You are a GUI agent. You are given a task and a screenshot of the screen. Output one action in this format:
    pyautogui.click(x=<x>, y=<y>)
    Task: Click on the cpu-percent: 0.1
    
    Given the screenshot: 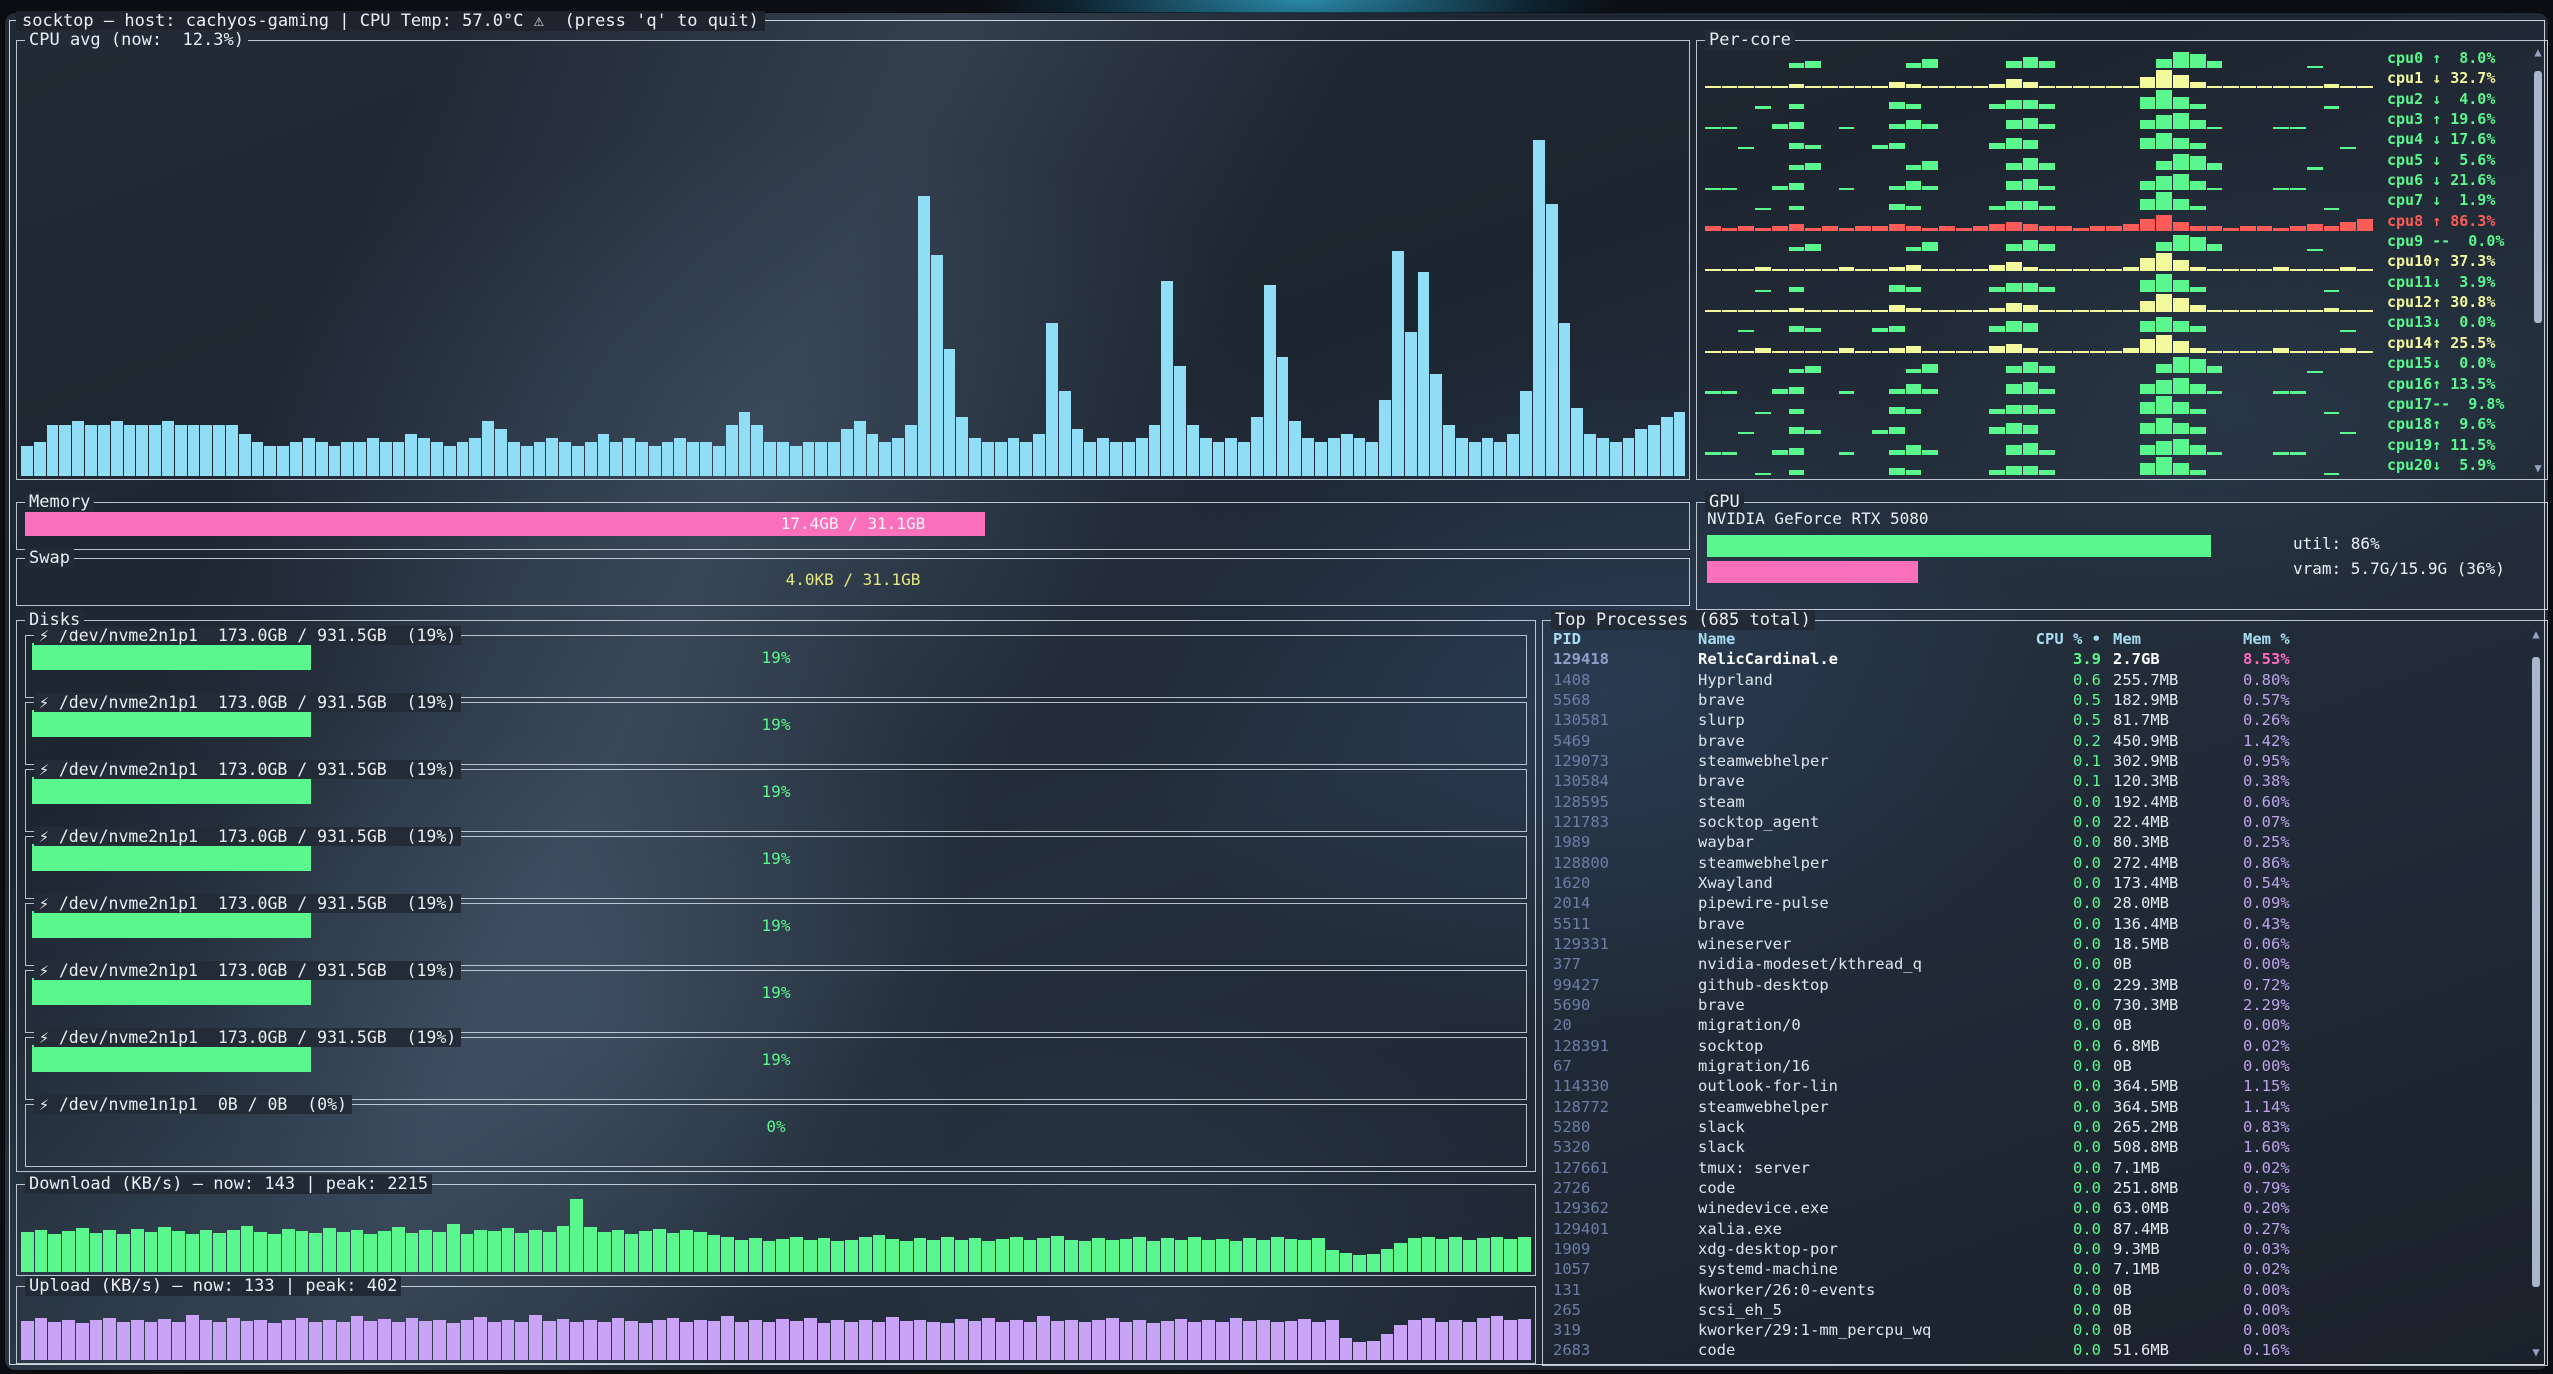 What is the action you would take?
    pyautogui.click(x=2087, y=781)
    